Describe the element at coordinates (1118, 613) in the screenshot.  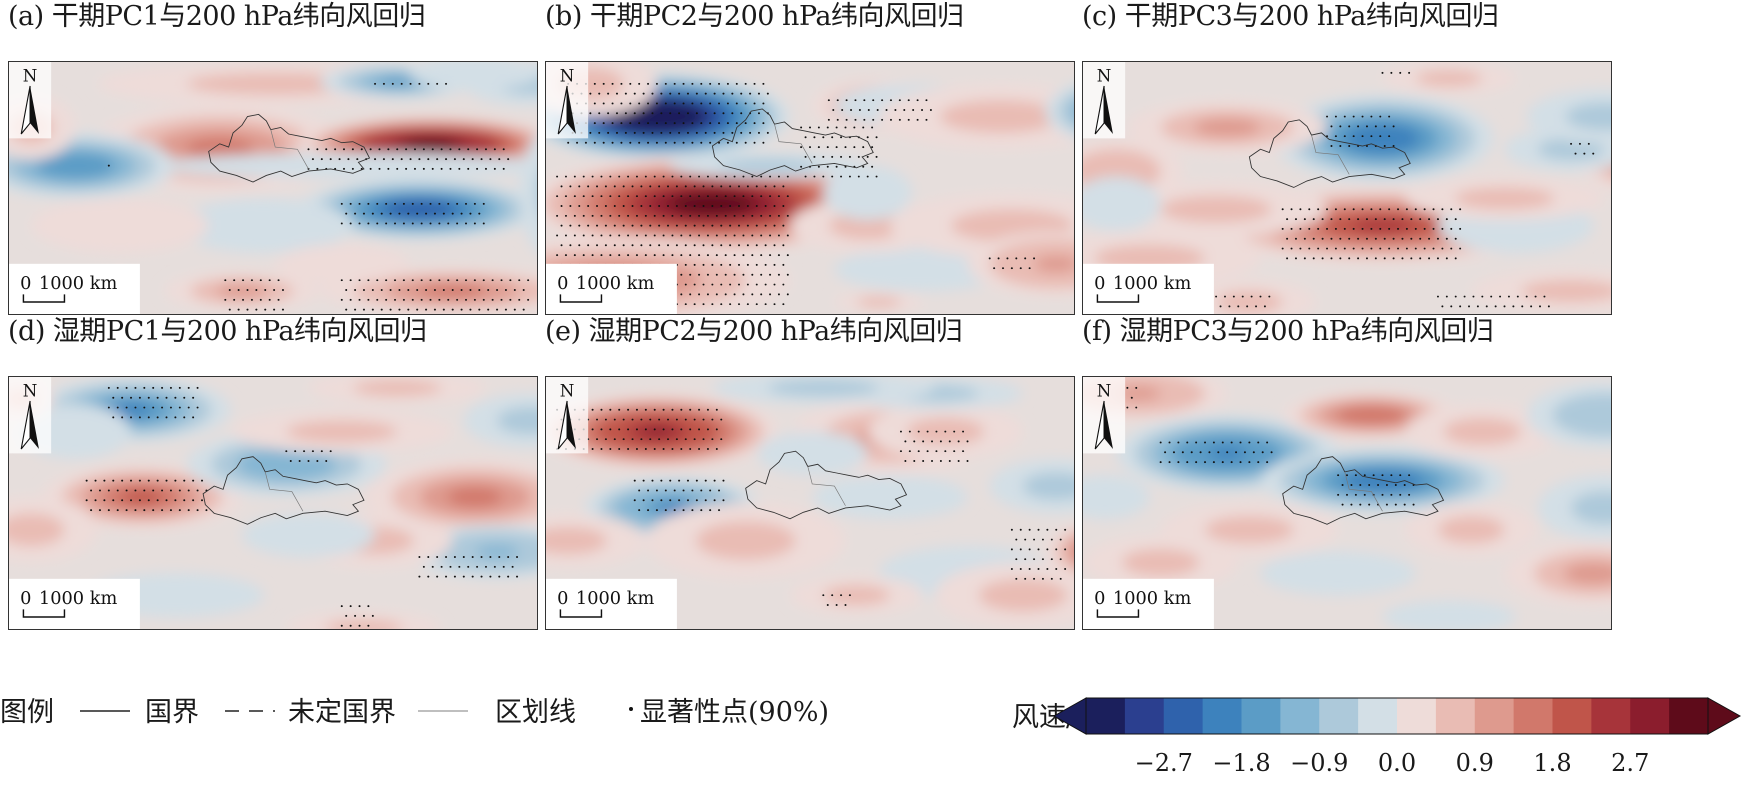
I see `scale-bar-icon` at that location.